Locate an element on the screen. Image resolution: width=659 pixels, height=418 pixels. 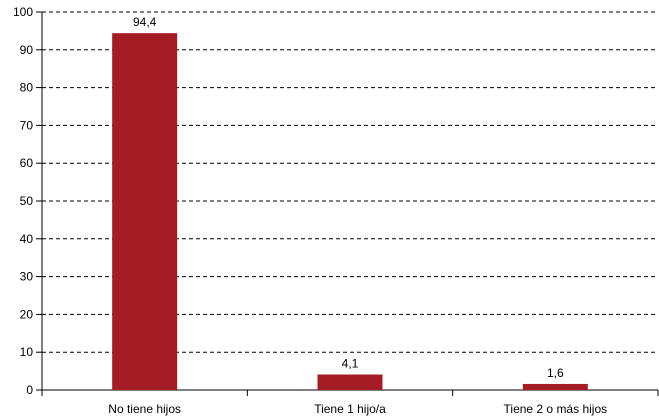
data-label: 94,4 is located at coordinates (145, 22).